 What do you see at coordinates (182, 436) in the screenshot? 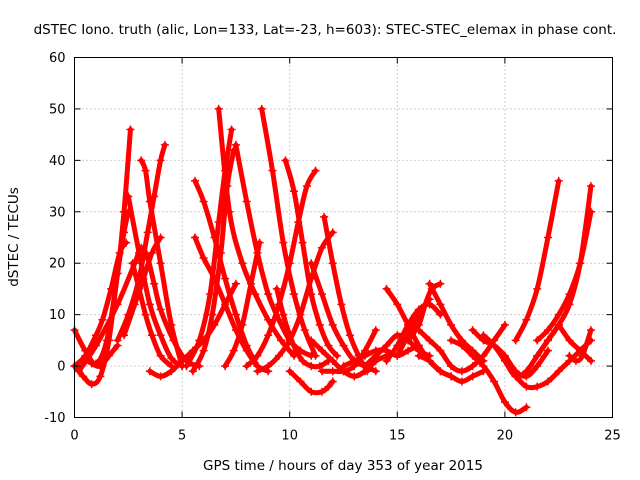
I see `x-tick-label: 5` at bounding box center [182, 436].